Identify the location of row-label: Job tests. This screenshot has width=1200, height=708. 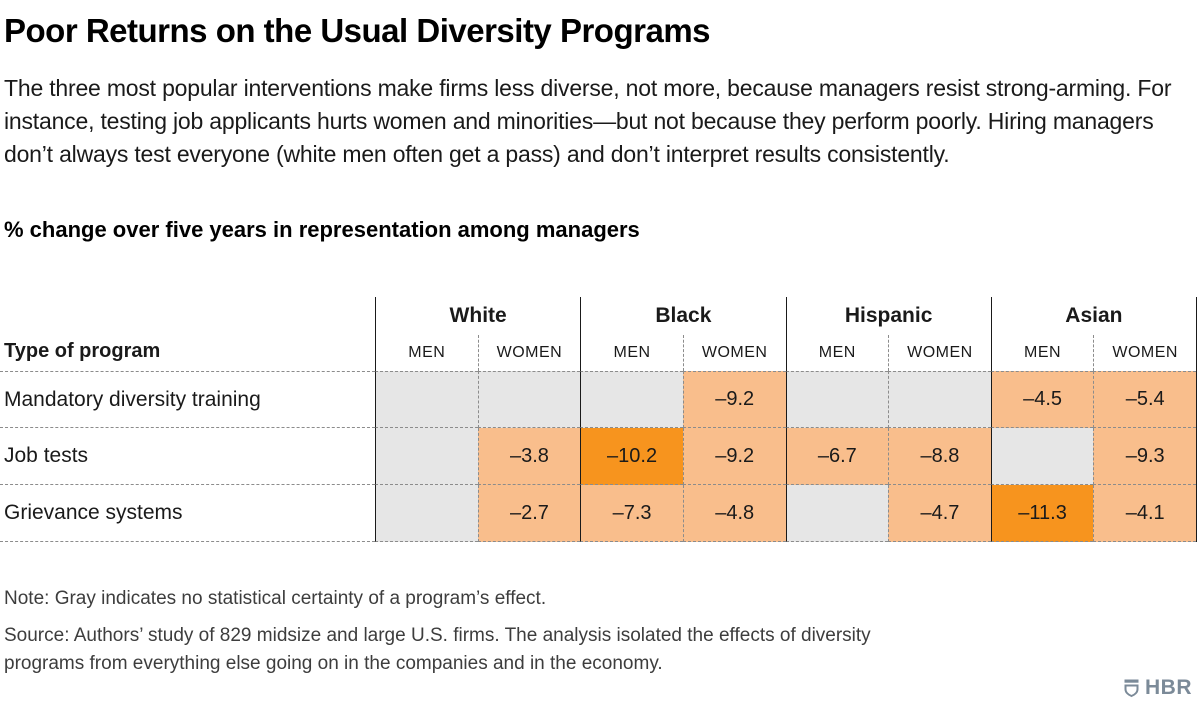
(187, 456).